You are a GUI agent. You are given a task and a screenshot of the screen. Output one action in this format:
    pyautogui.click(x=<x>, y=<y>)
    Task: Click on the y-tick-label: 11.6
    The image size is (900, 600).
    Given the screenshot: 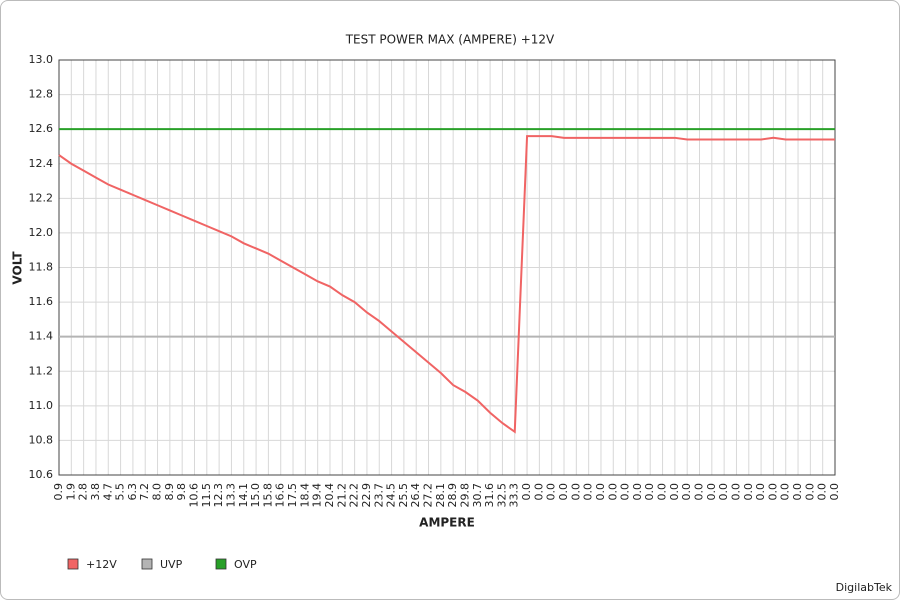 What is the action you would take?
    pyautogui.click(x=41, y=301)
    